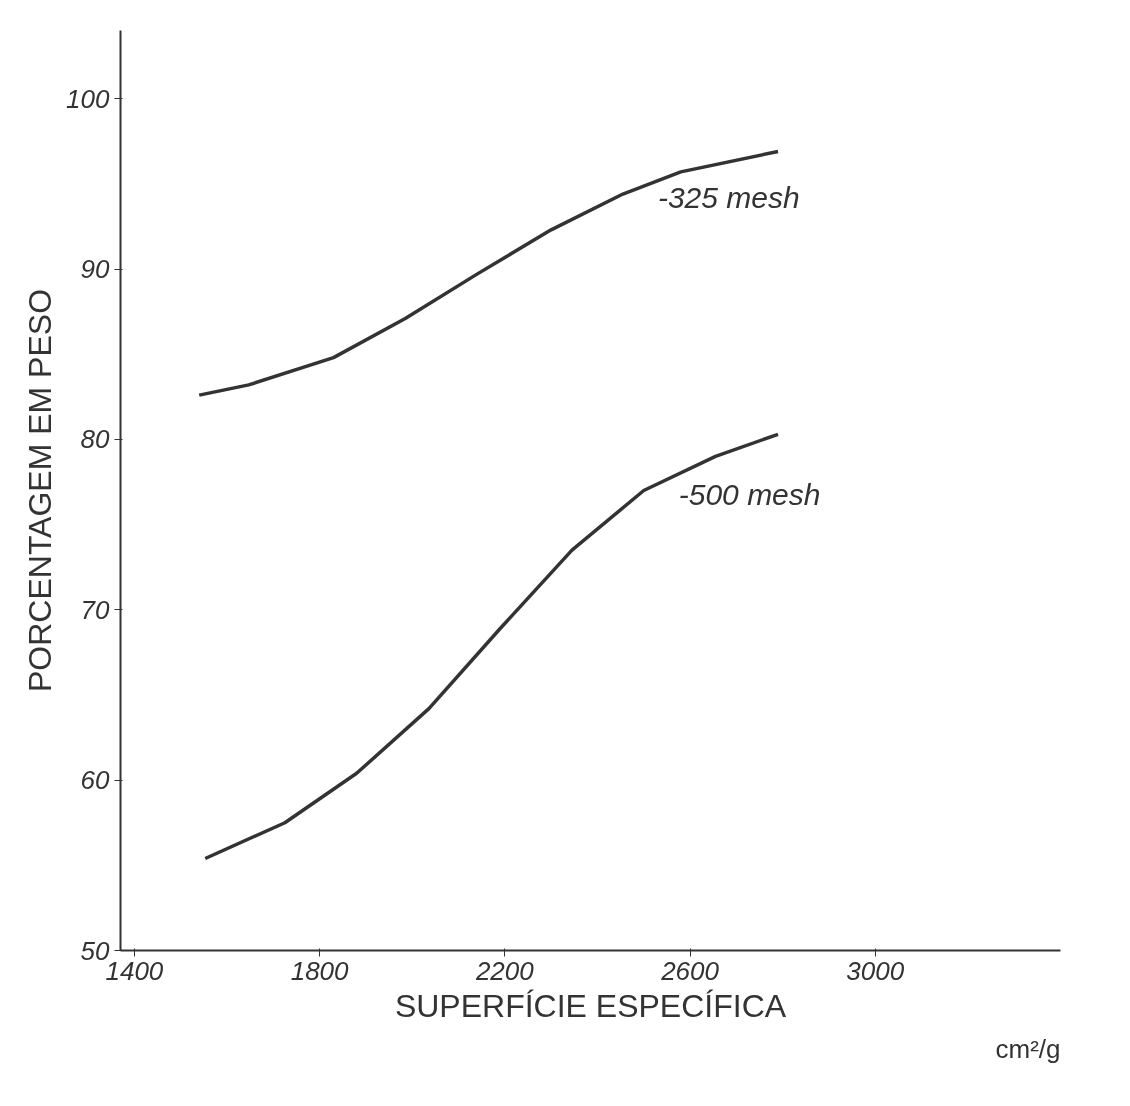 Image resolution: width=1130 pixels, height=1106 pixels. What do you see at coordinates (690, 970) in the screenshot?
I see `x-tick-label: 2600` at bounding box center [690, 970].